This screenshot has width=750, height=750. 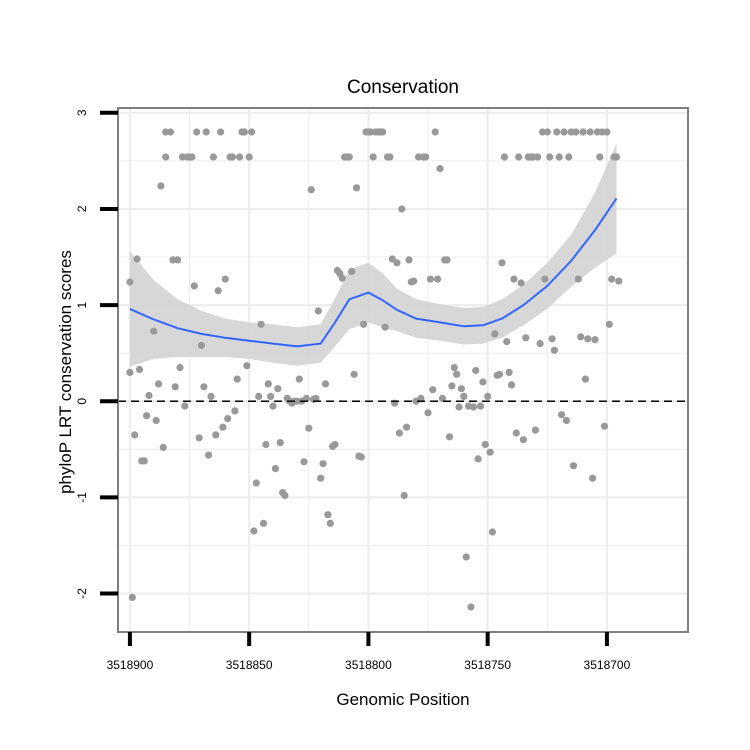 What do you see at coordinates (403, 87) in the screenshot?
I see `chart-title: Conservation` at bounding box center [403, 87].